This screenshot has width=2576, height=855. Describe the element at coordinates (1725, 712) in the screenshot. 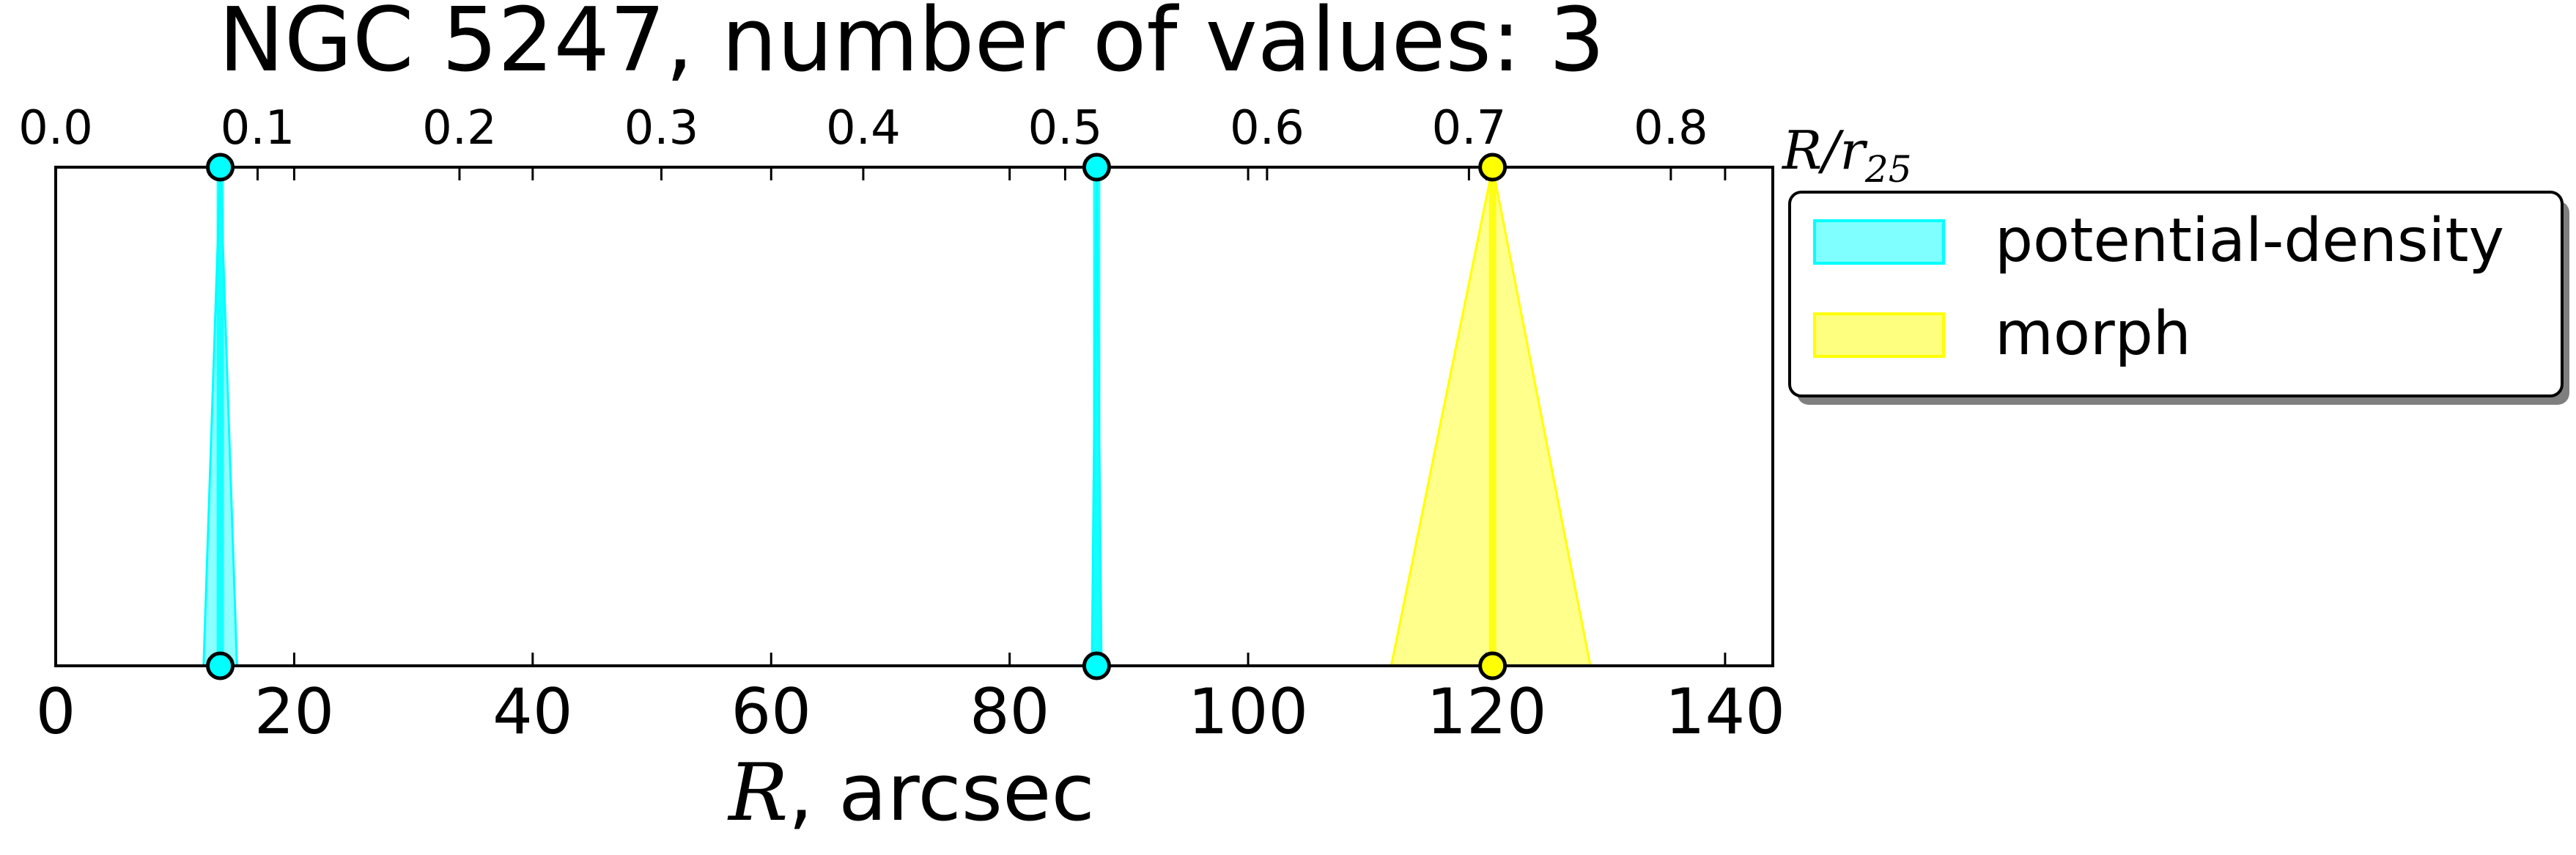

I see `x-tick-label: 140` at that location.